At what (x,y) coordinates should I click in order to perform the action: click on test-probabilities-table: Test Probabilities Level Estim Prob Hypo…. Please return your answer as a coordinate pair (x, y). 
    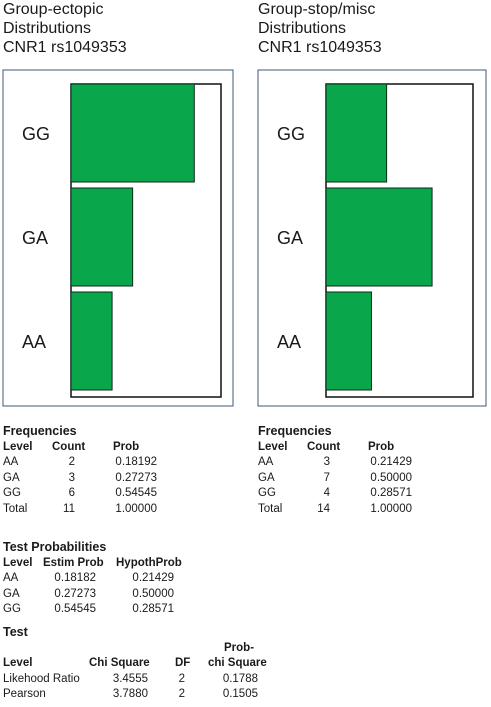
    Looking at the image, I should click on (103, 579).